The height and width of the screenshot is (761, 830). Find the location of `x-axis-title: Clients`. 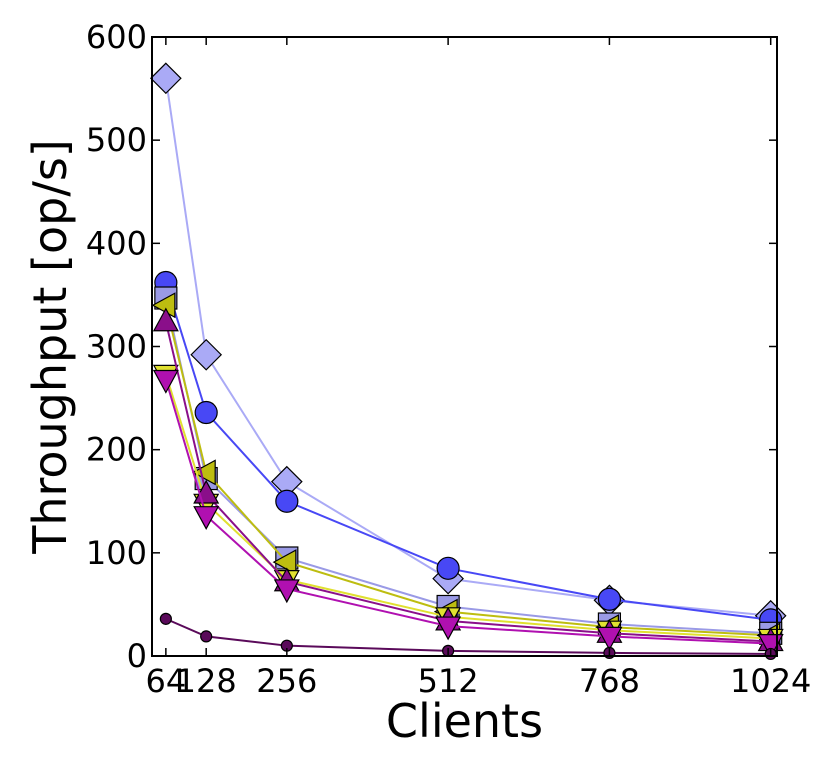

x-axis-title: Clients is located at coordinates (464, 721).